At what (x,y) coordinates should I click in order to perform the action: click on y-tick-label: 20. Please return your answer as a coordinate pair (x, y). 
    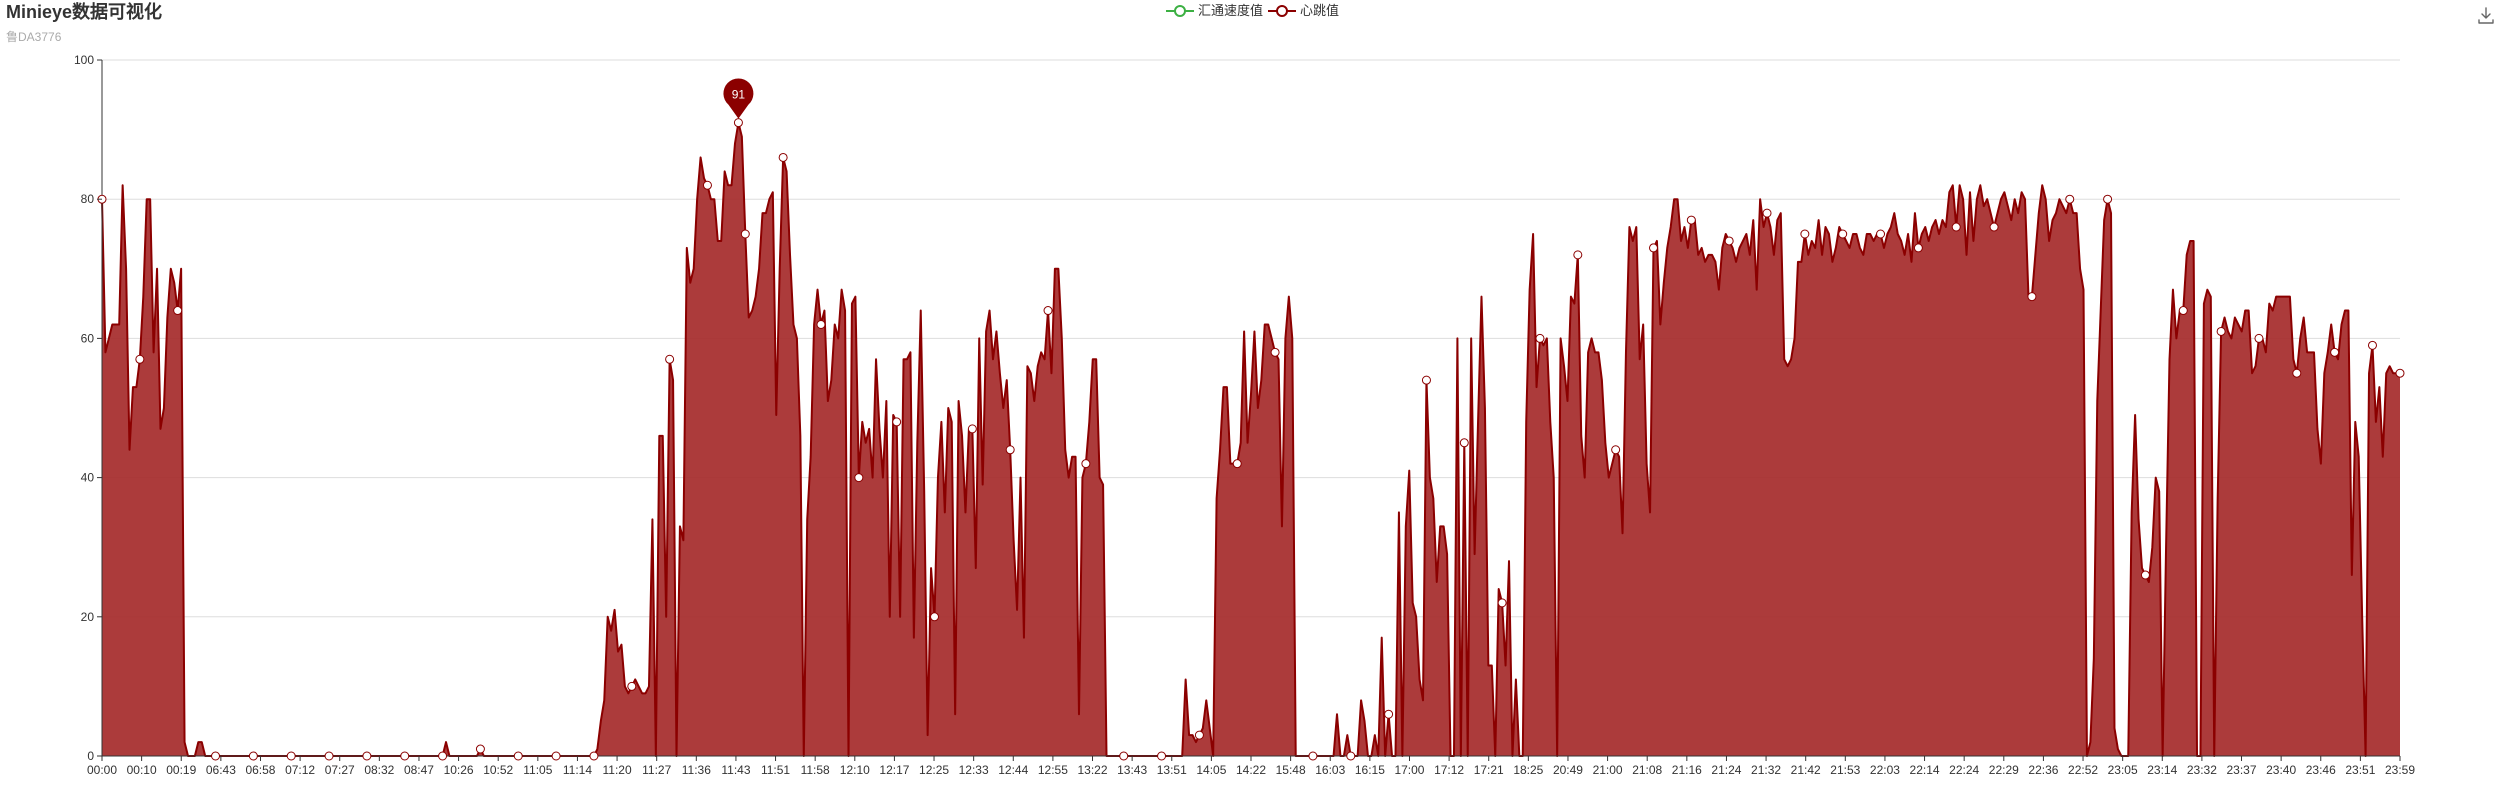
    Looking at the image, I should click on (88, 617).